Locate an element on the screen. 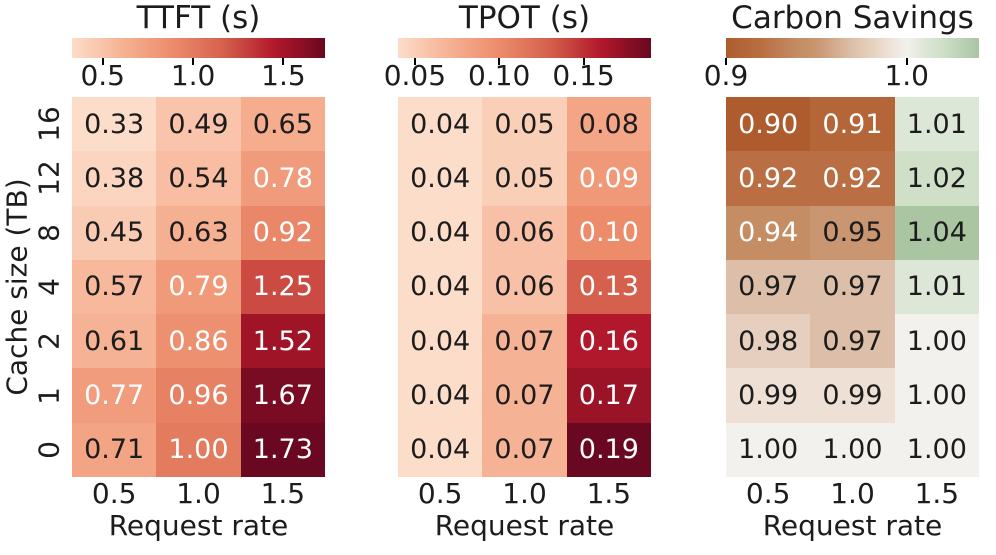  y-tick-label: 0 is located at coordinates (49, 449).